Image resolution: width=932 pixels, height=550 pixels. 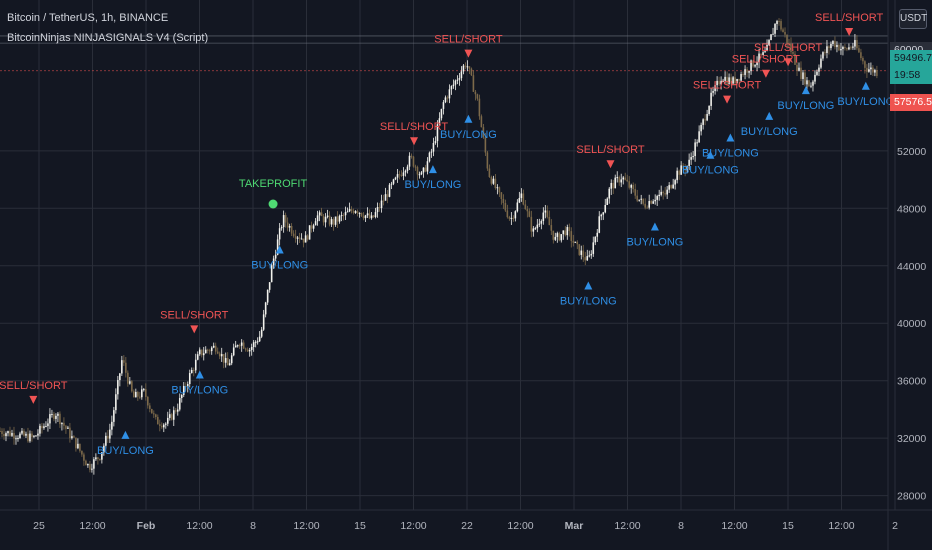 What do you see at coordinates (913, 19) in the screenshot?
I see `currency-button: USDT` at bounding box center [913, 19].